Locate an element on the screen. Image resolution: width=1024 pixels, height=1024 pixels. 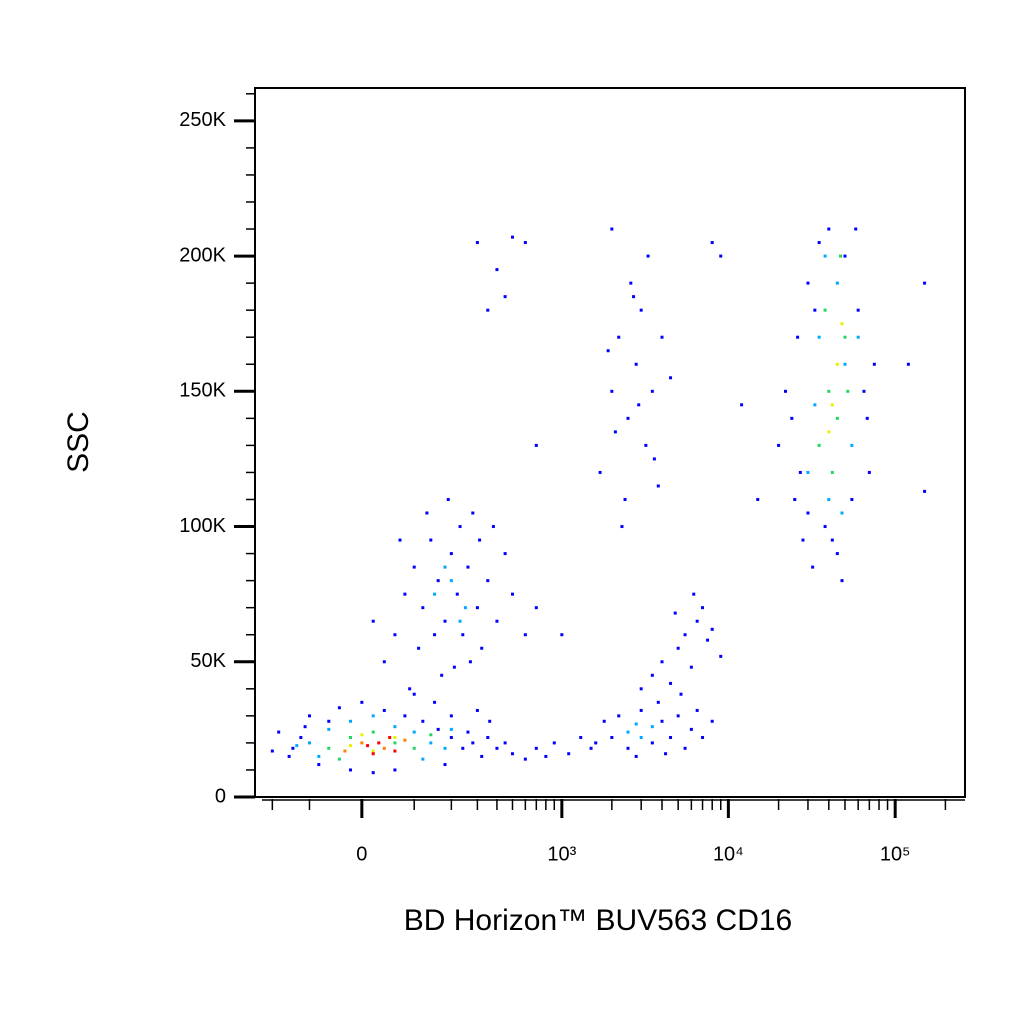
y-axis-title: SSC is located at coordinates (78, 442).